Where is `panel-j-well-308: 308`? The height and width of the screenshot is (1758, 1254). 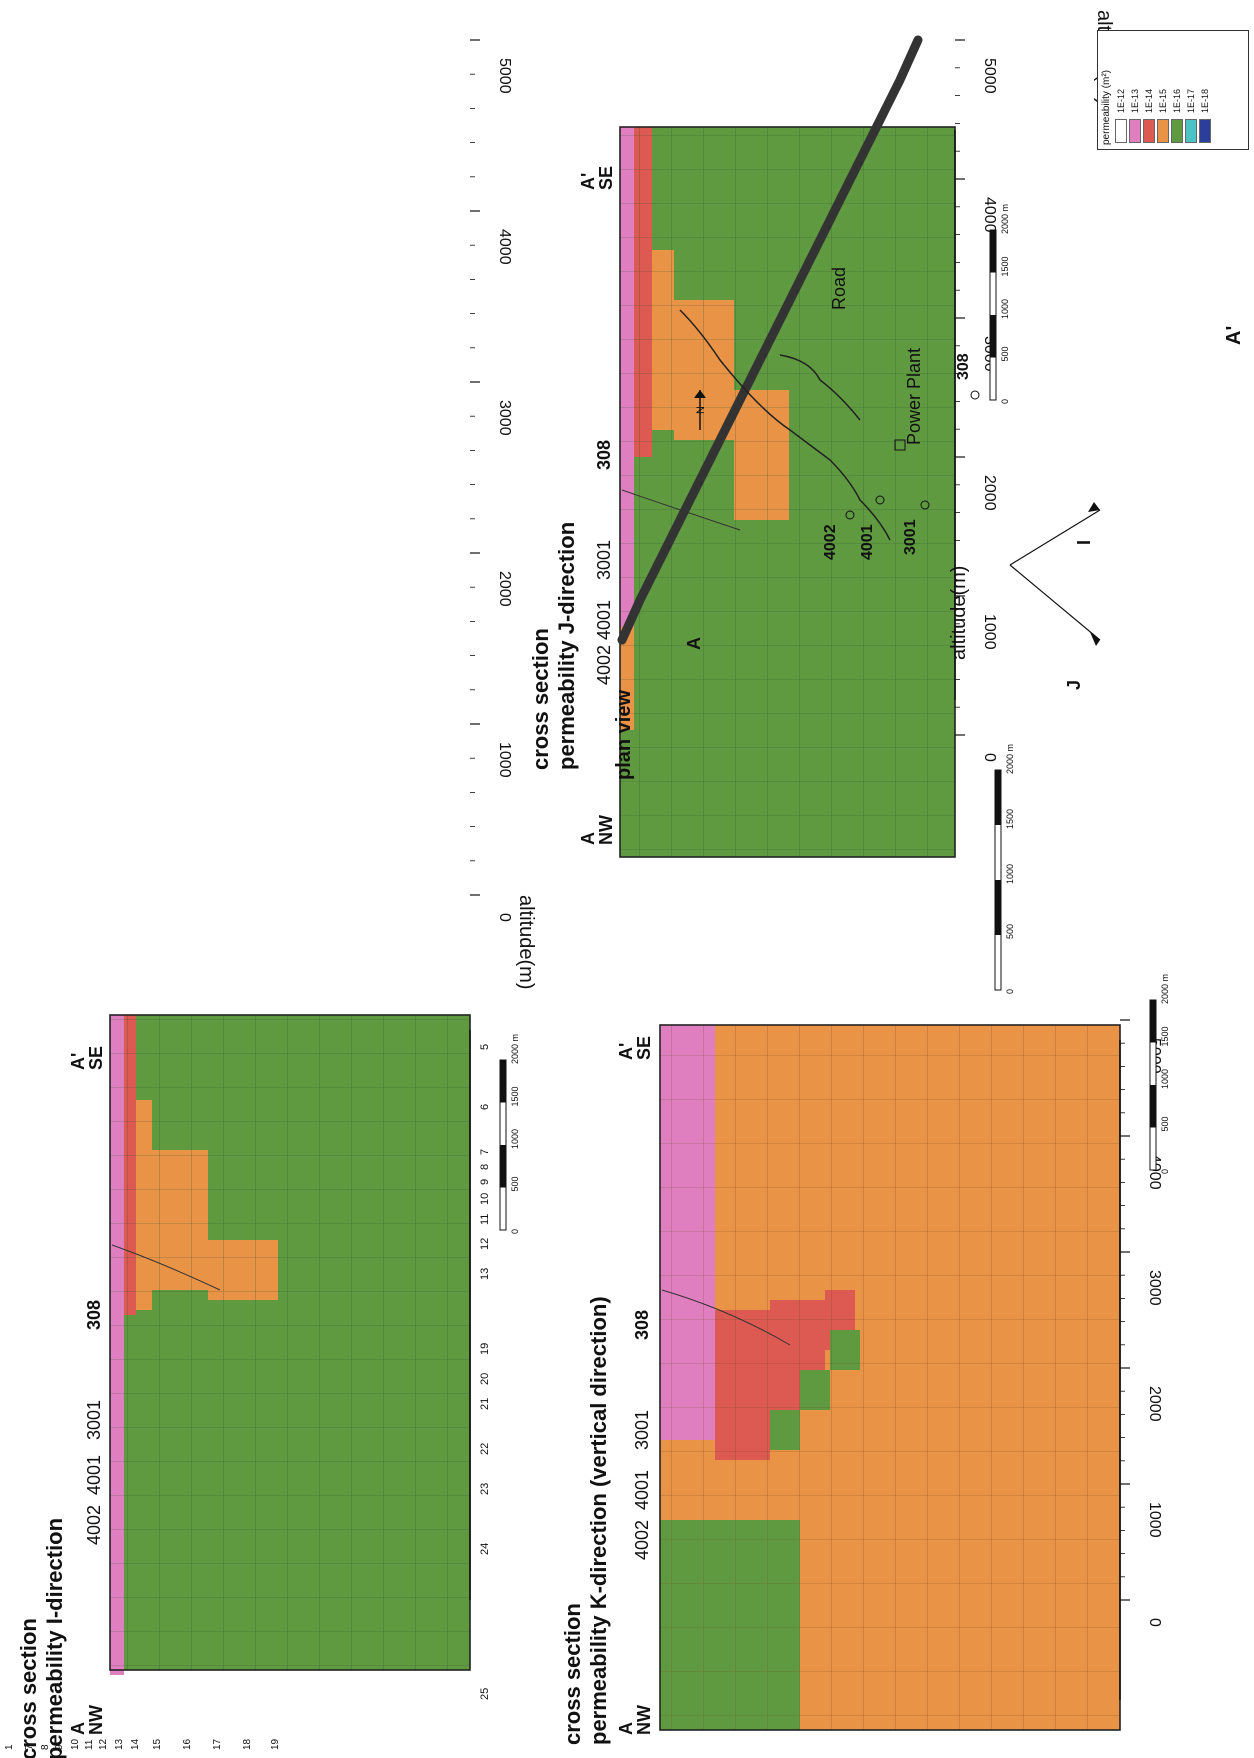 panel-j-well-308: 308 is located at coordinates (604, 455).